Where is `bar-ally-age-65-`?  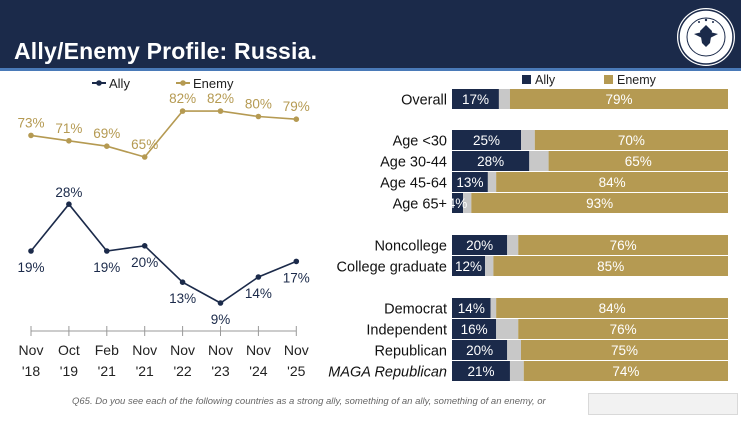 bar-ally-age-65- is located at coordinates (458, 203).